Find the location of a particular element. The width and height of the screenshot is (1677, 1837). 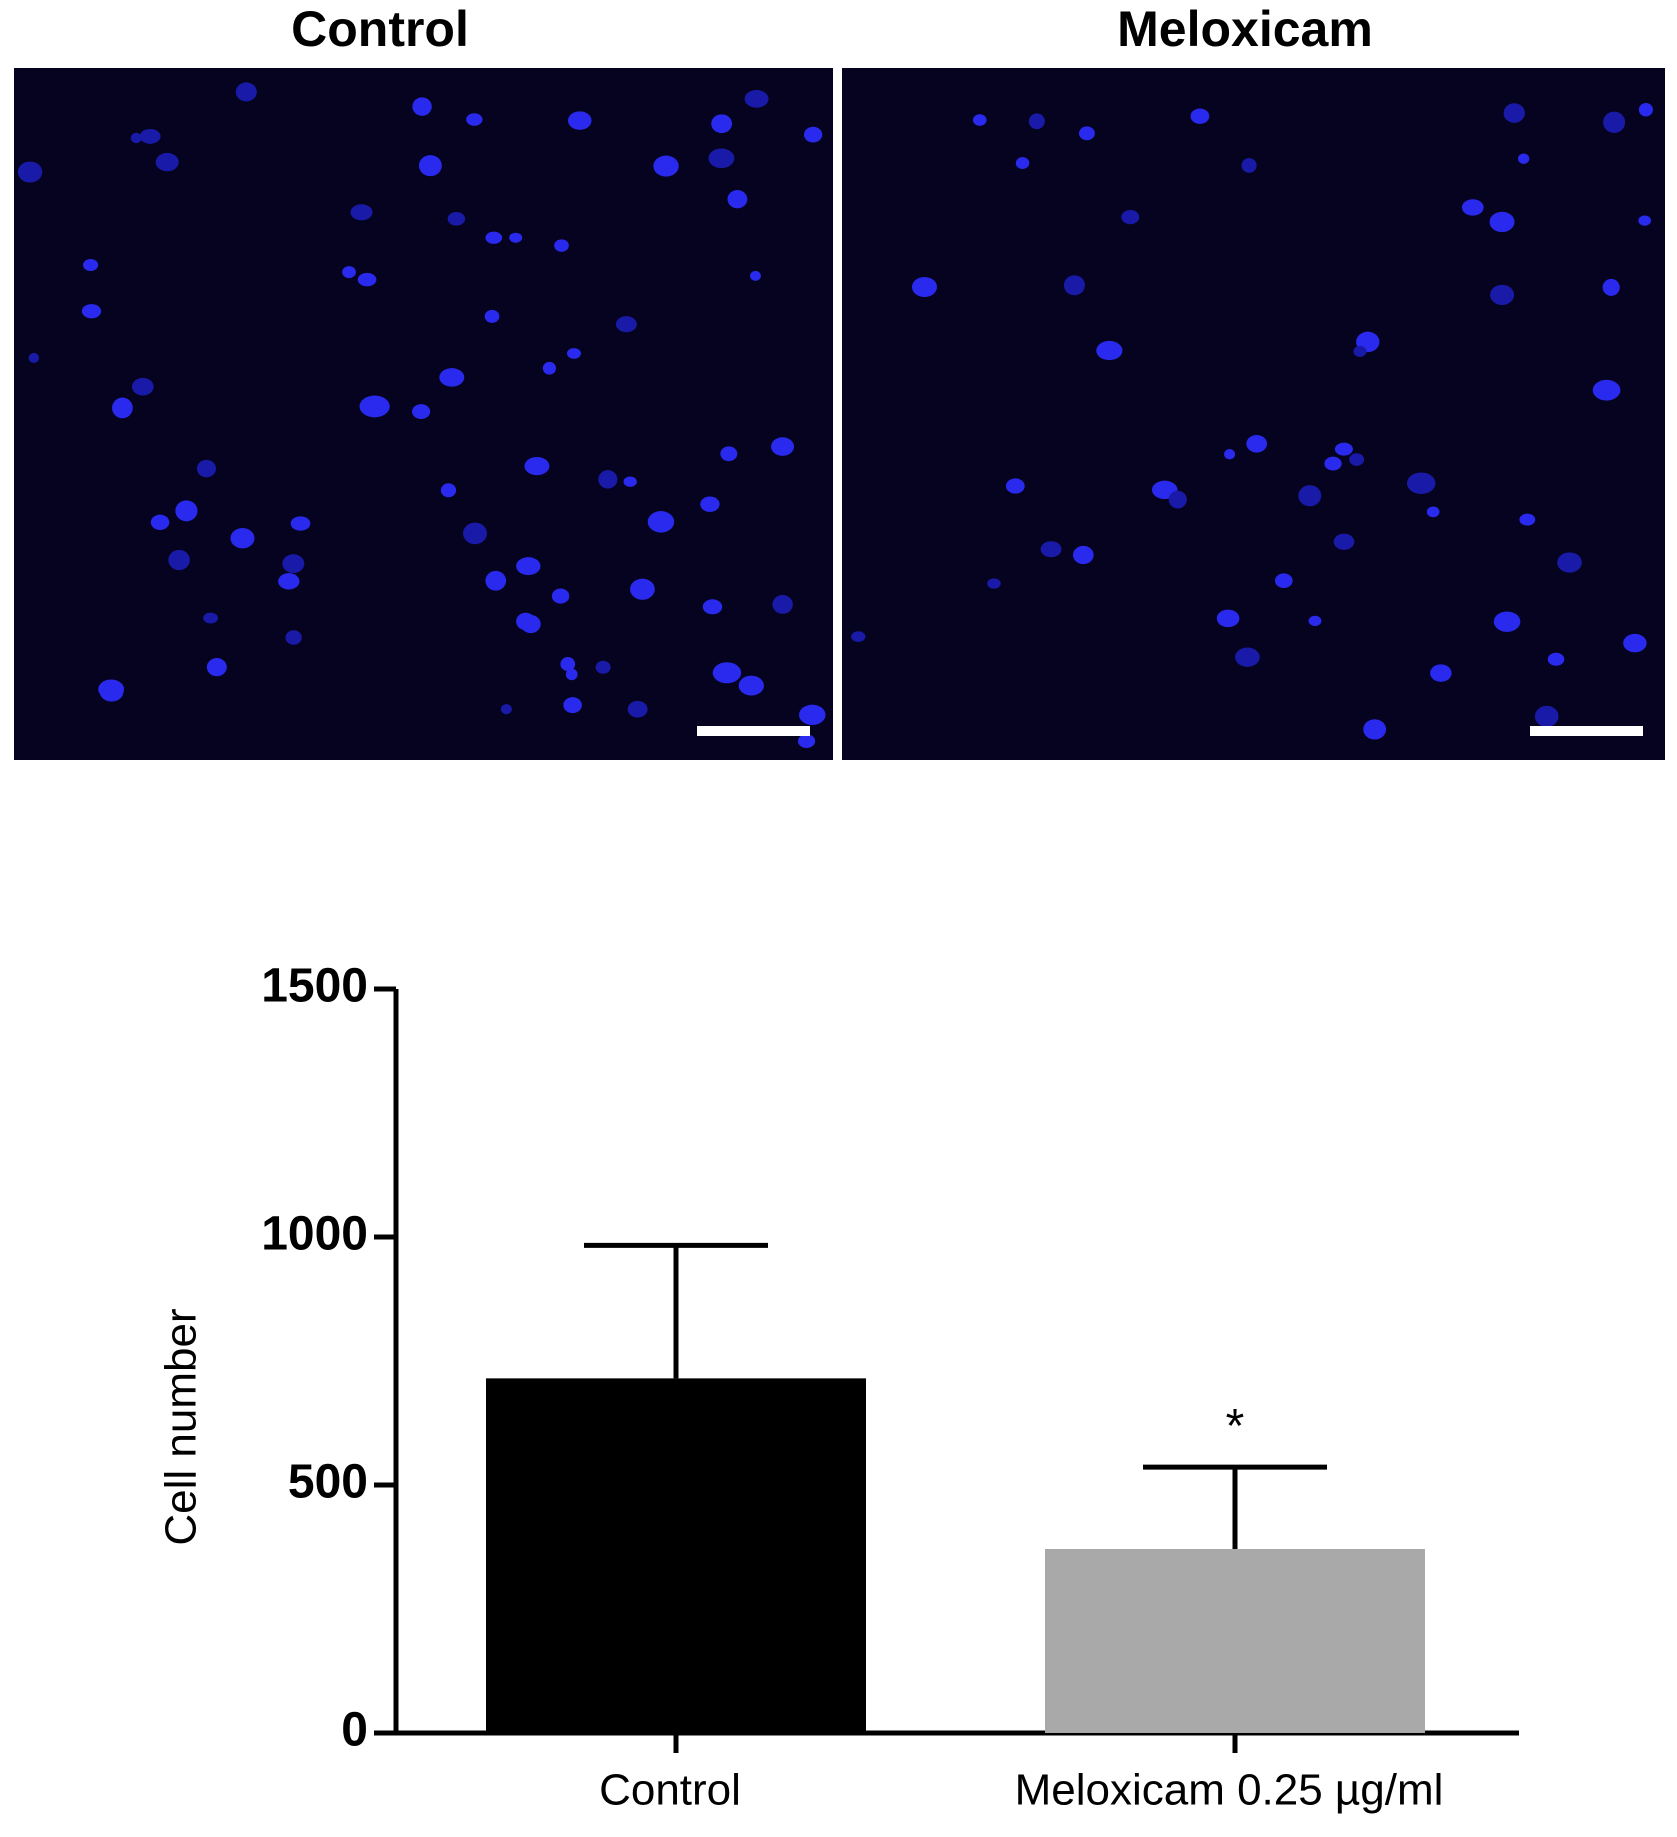

y-tick-label: 0 is located at coordinates (354, 1730).